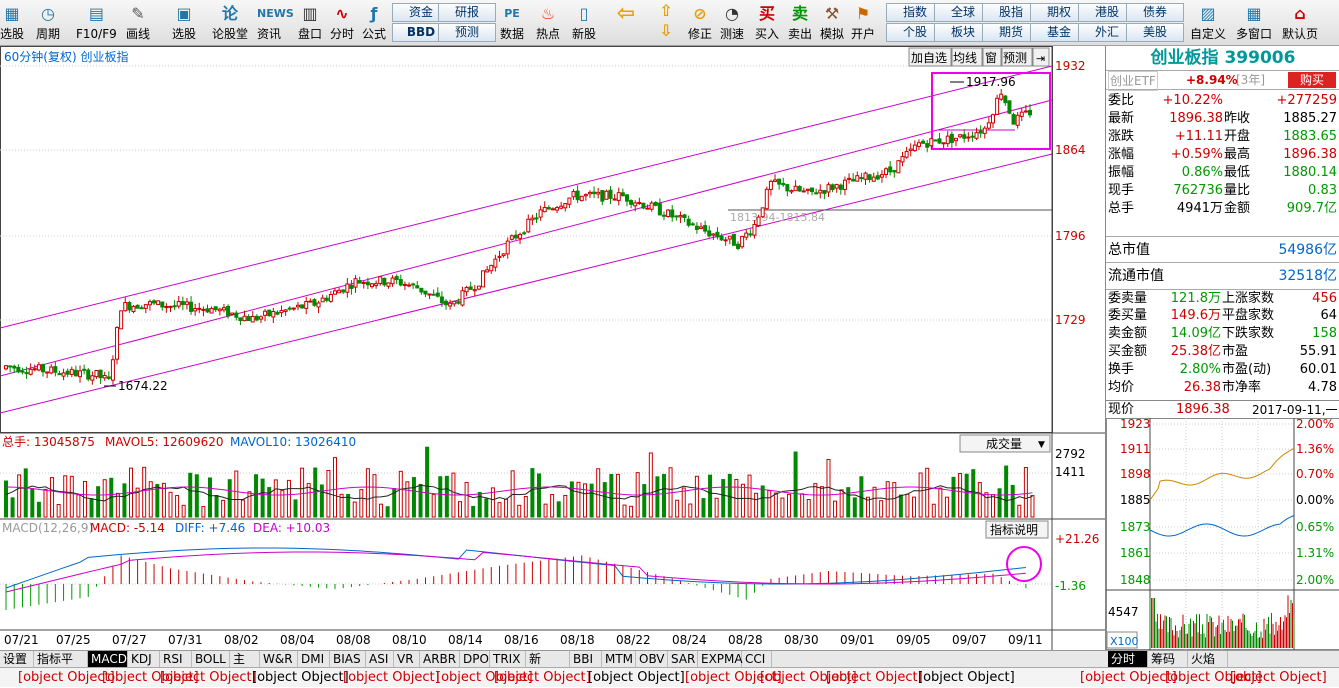  Describe the element at coordinates (626, 23) in the screenshot. I see `back-arrow-button: ⇦` at that location.